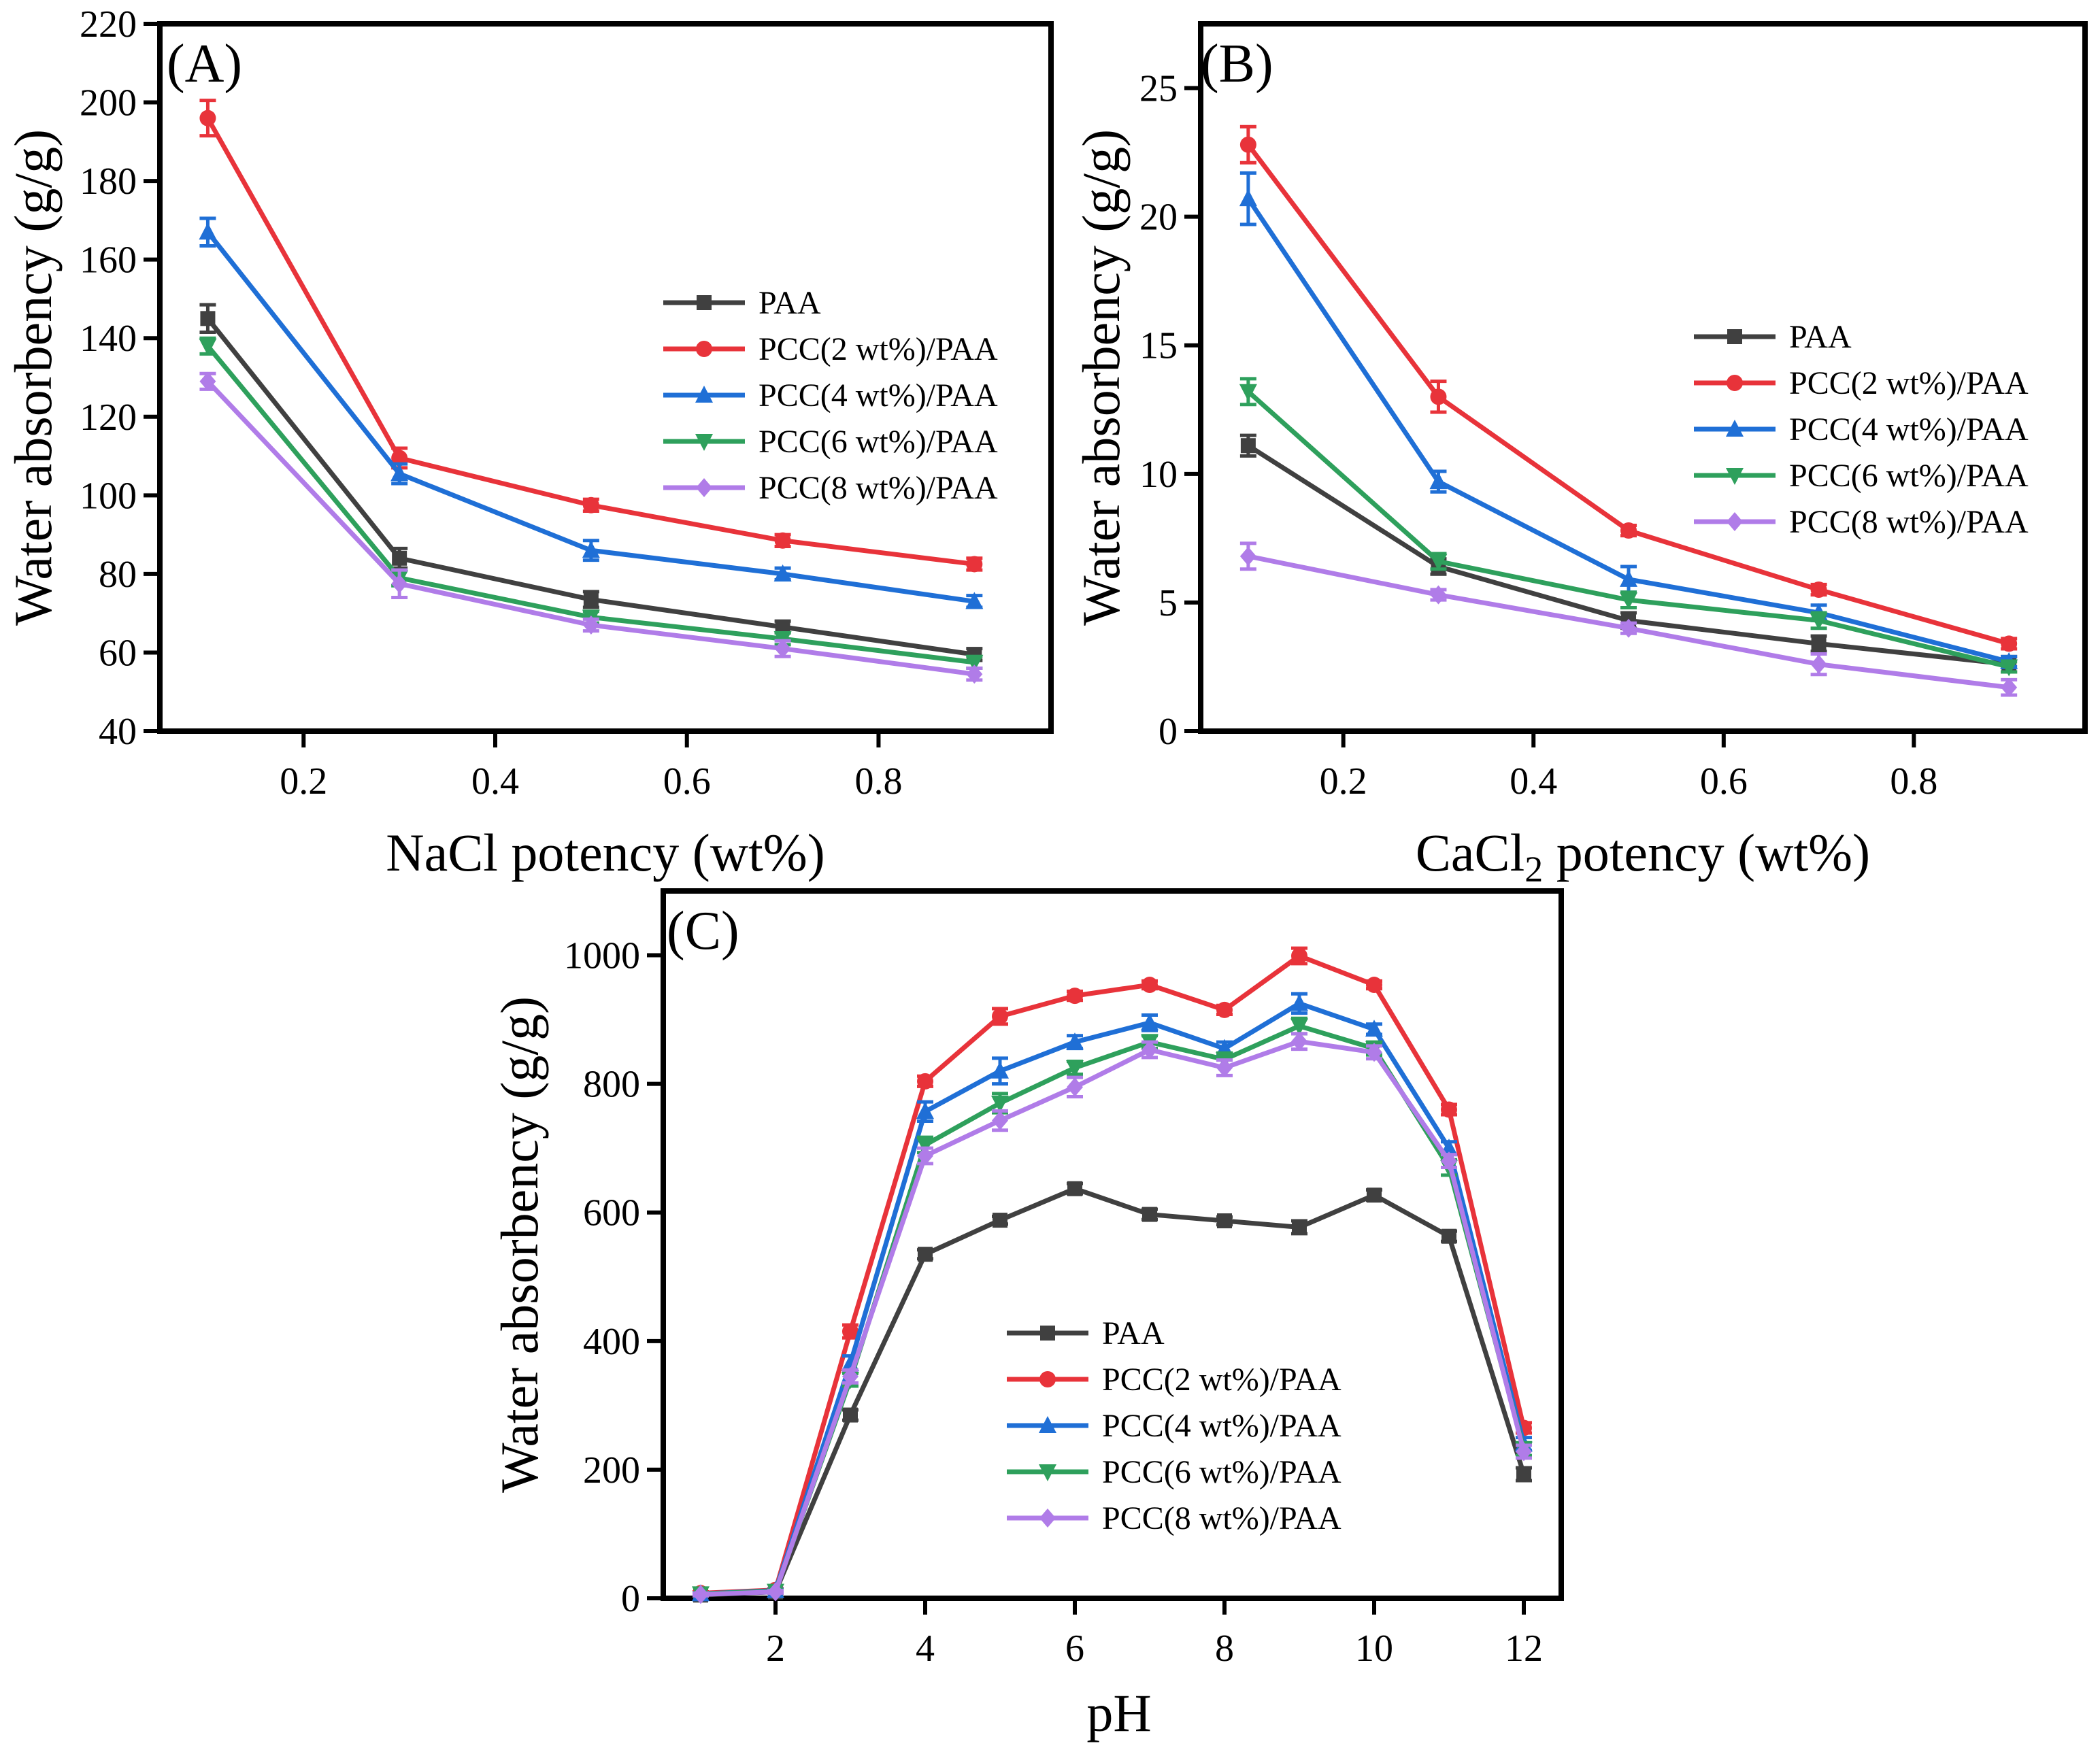 Image resolution: width=2100 pixels, height=1752 pixels. Describe the element at coordinates (878, 349) in the screenshot. I see `legend-label-a-1: PCC(2 wt%)/PAA` at that location.